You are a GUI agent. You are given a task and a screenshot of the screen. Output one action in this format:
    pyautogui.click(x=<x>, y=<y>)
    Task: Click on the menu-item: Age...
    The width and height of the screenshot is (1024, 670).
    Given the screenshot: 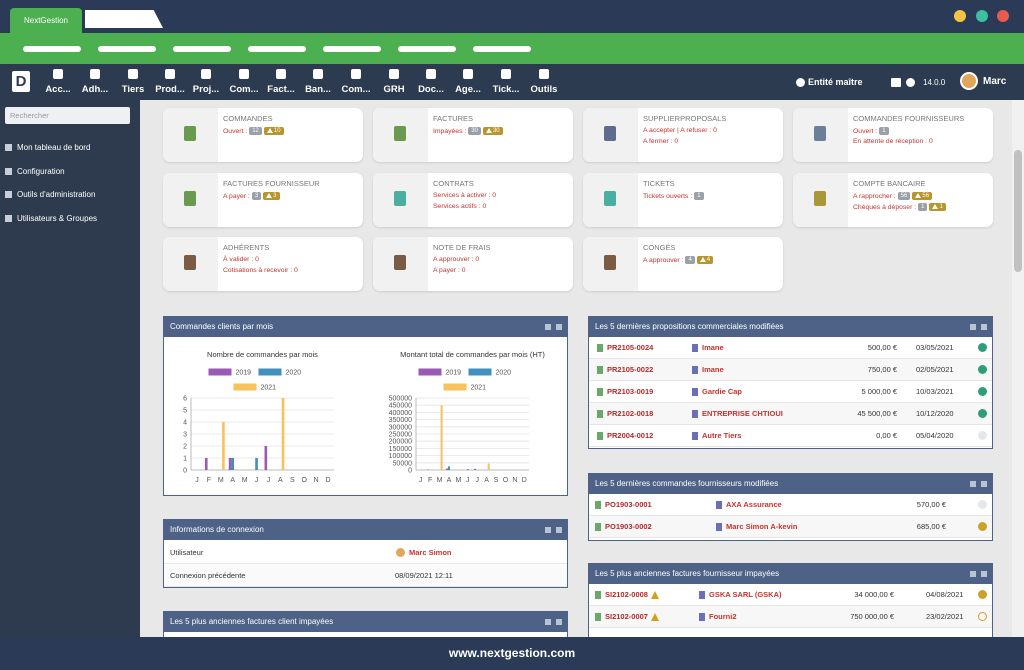 What is the action you would take?
    pyautogui.click(x=468, y=80)
    